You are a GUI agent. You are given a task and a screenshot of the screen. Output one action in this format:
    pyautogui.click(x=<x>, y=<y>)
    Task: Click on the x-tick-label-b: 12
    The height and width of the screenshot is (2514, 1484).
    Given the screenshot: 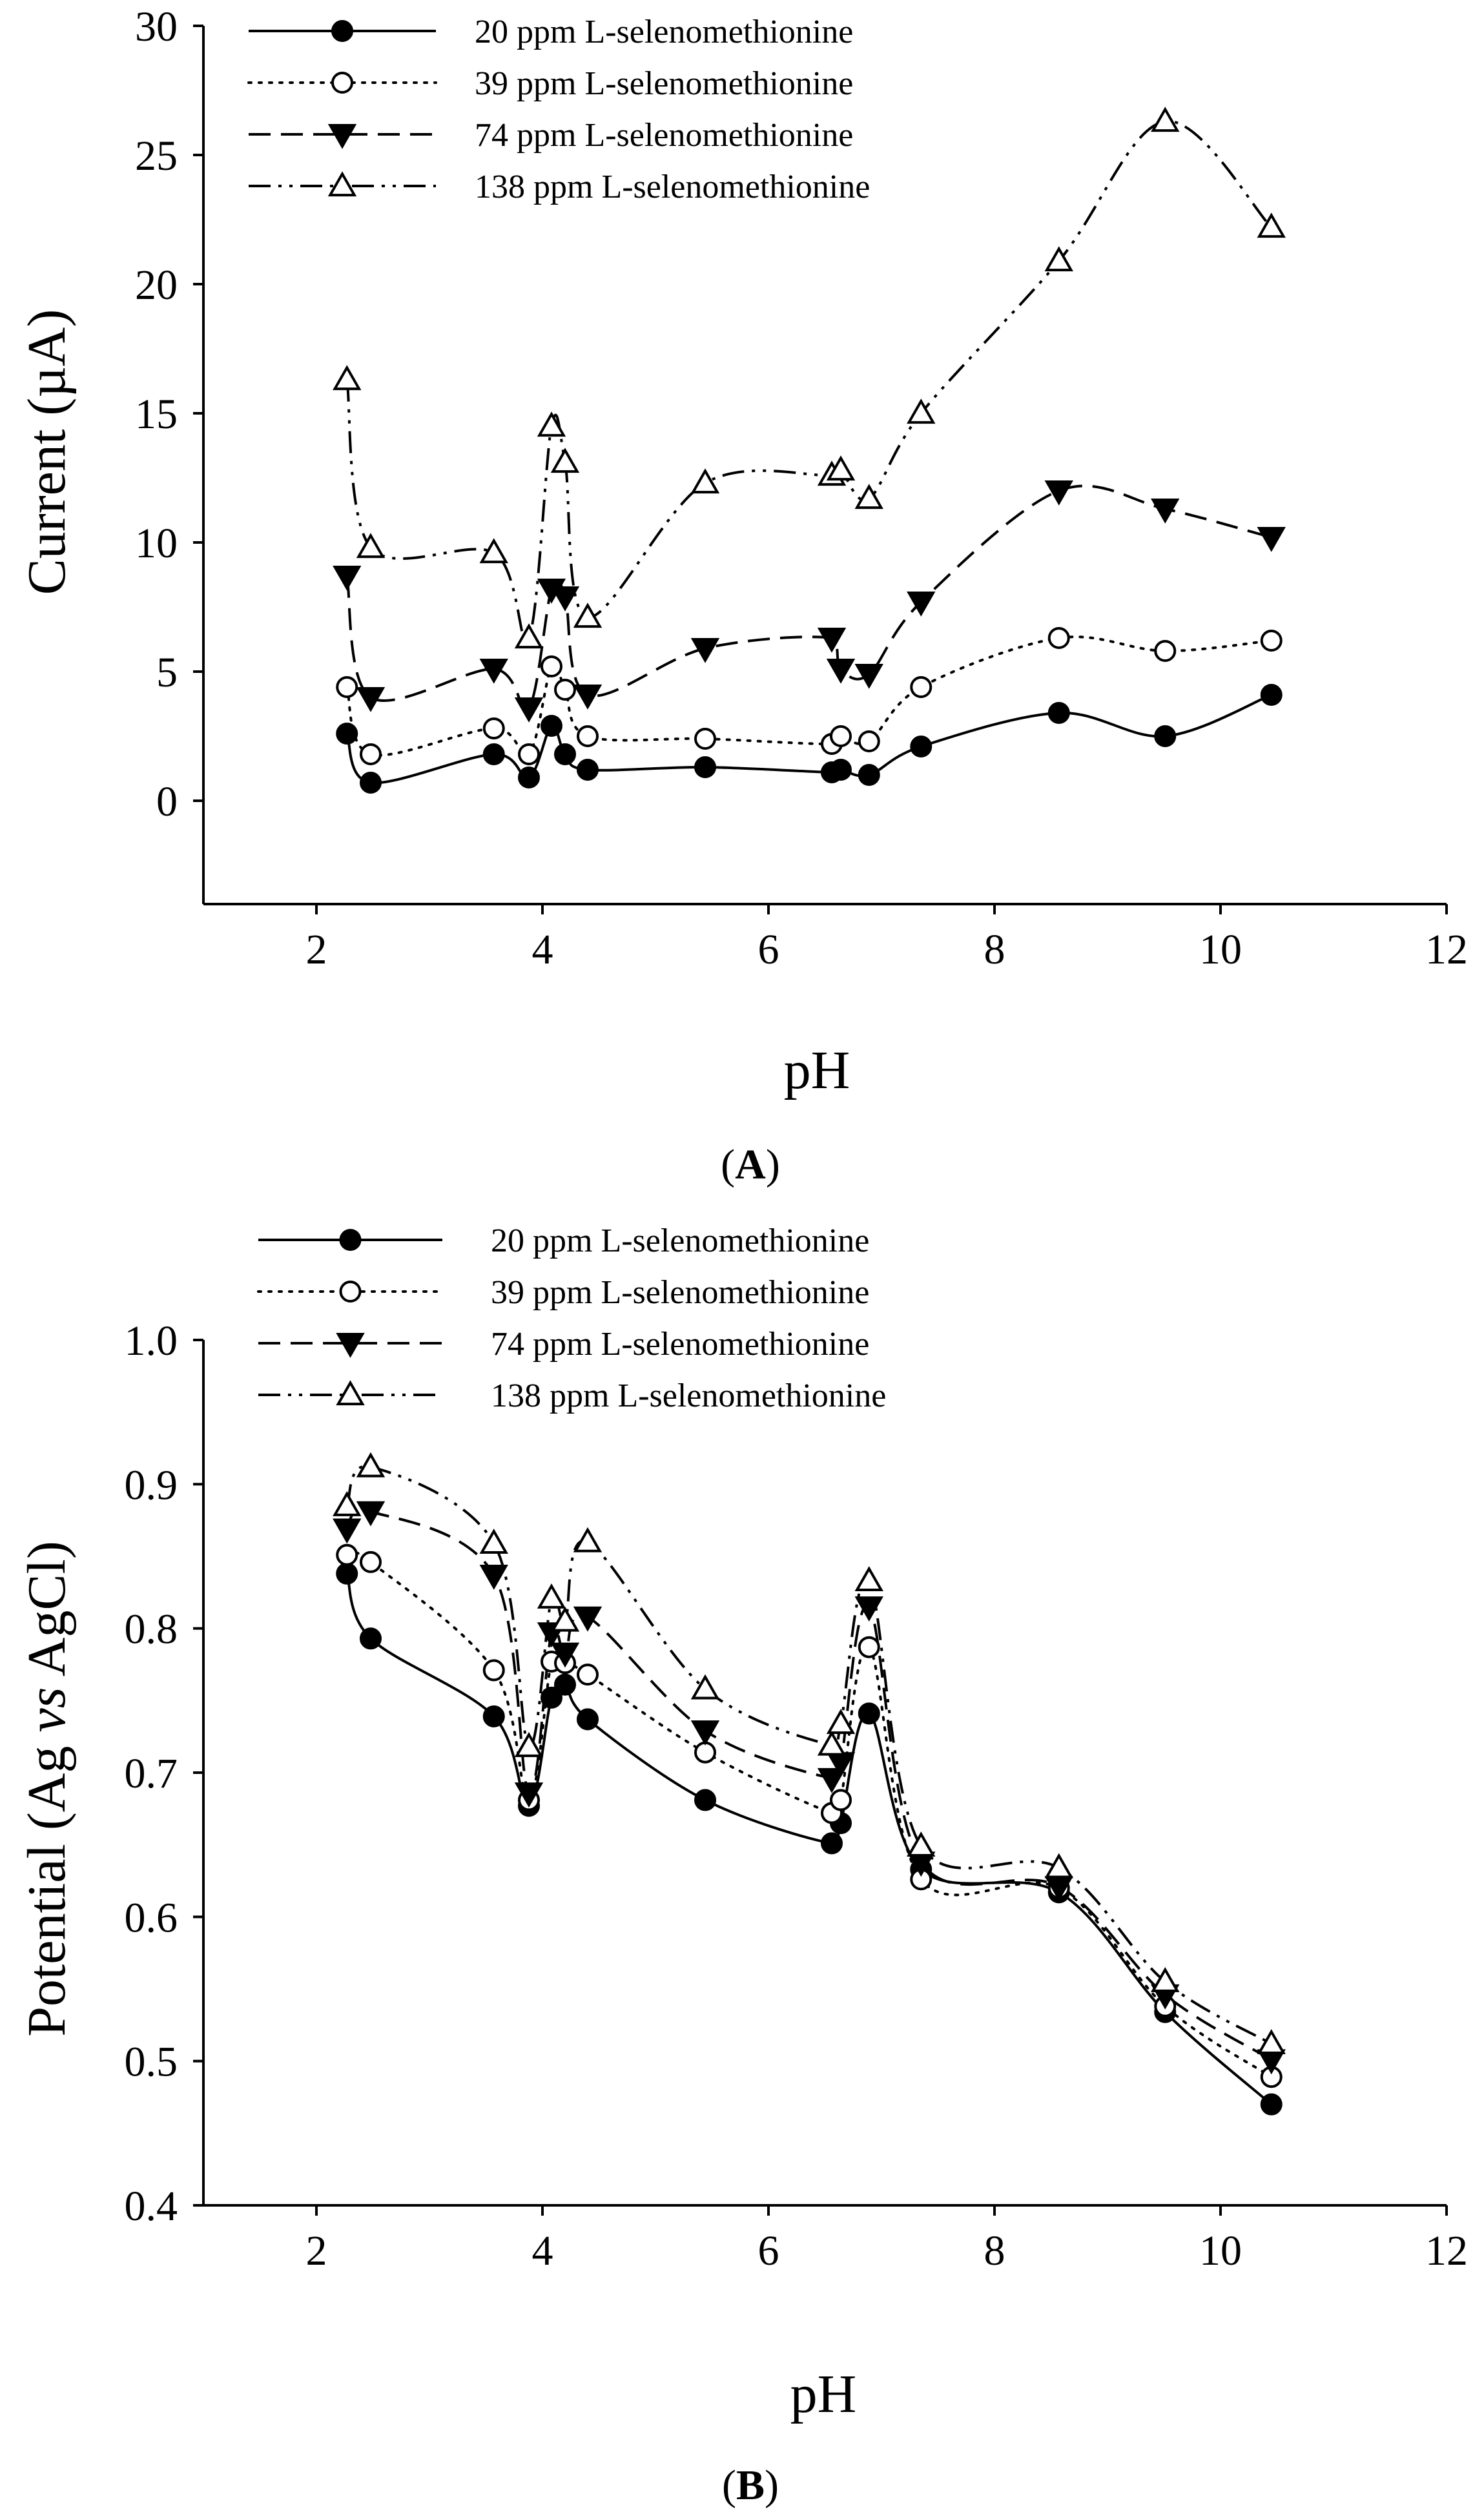 What is the action you would take?
    pyautogui.click(x=1446, y=2250)
    